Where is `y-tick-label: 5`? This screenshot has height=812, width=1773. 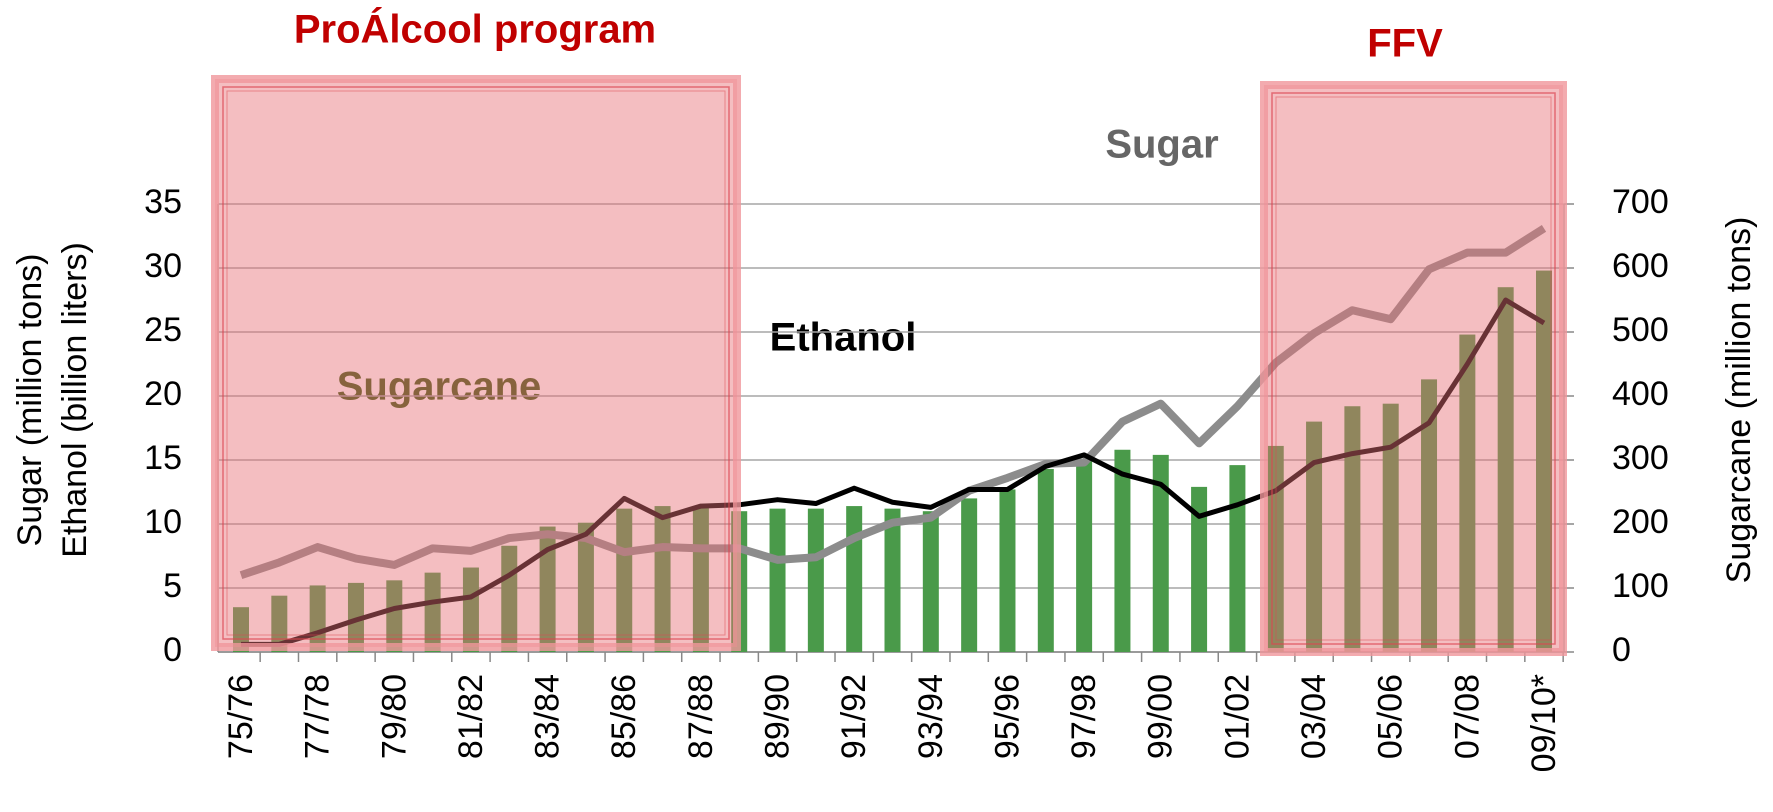
y-tick-label: 5 is located at coordinates (172, 586).